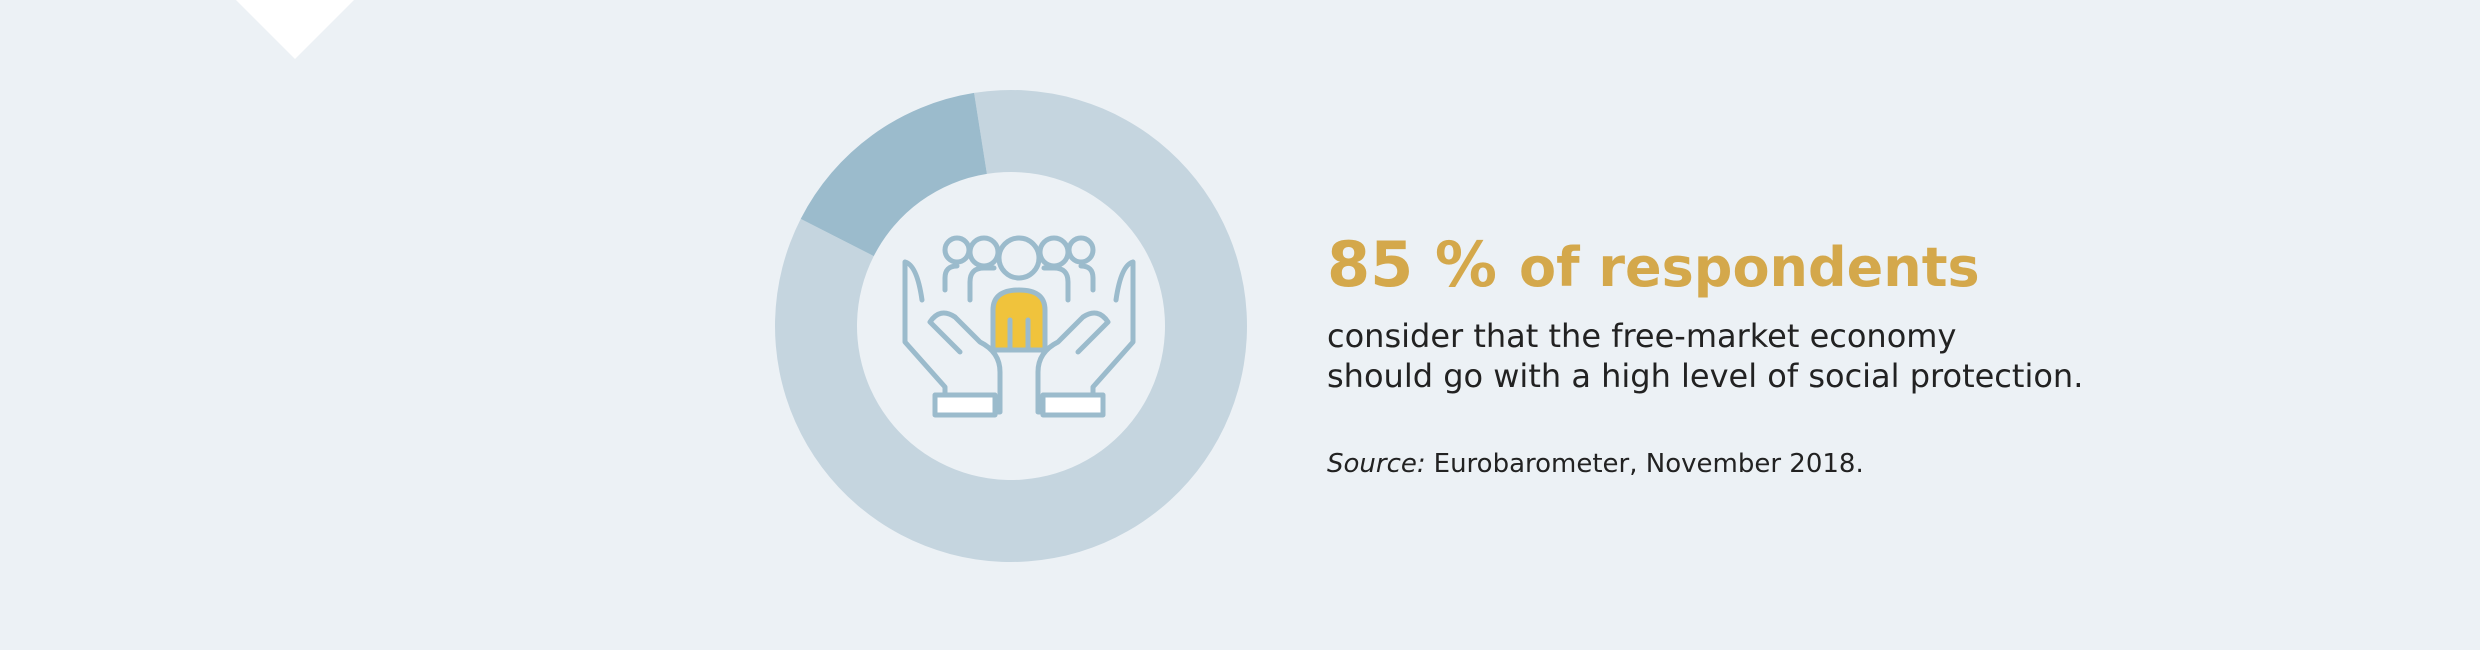 This screenshot has height=650, width=2480. I want to click on chevron, so click(295, 29).